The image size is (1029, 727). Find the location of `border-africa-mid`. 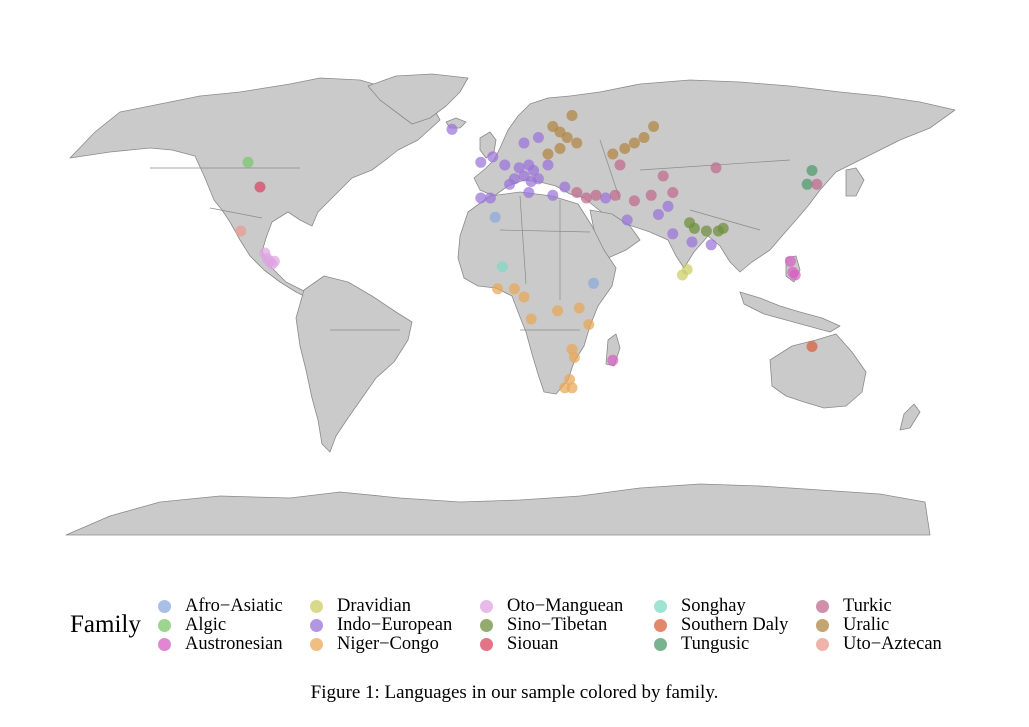

border-africa-mid is located at coordinates (523, 240).